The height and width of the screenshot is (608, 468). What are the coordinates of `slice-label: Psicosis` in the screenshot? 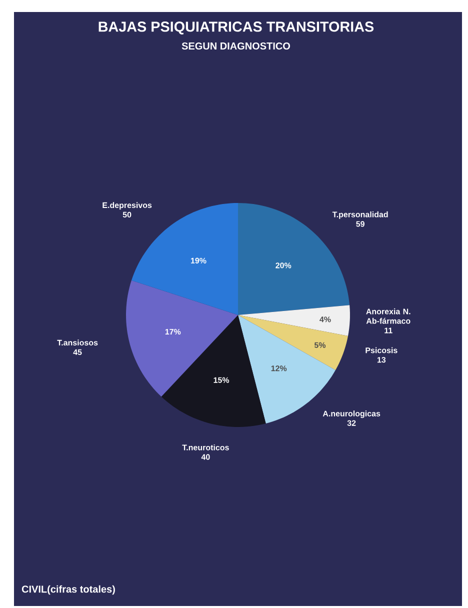 It's located at (382, 350).